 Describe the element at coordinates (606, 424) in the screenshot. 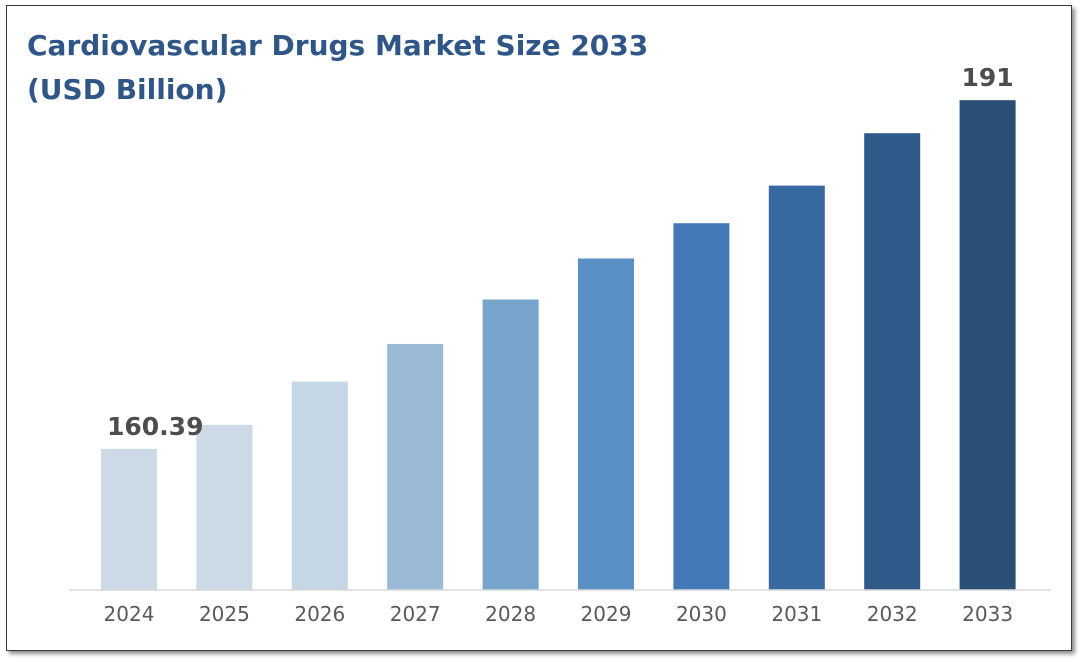

I see `bar-2029` at that location.